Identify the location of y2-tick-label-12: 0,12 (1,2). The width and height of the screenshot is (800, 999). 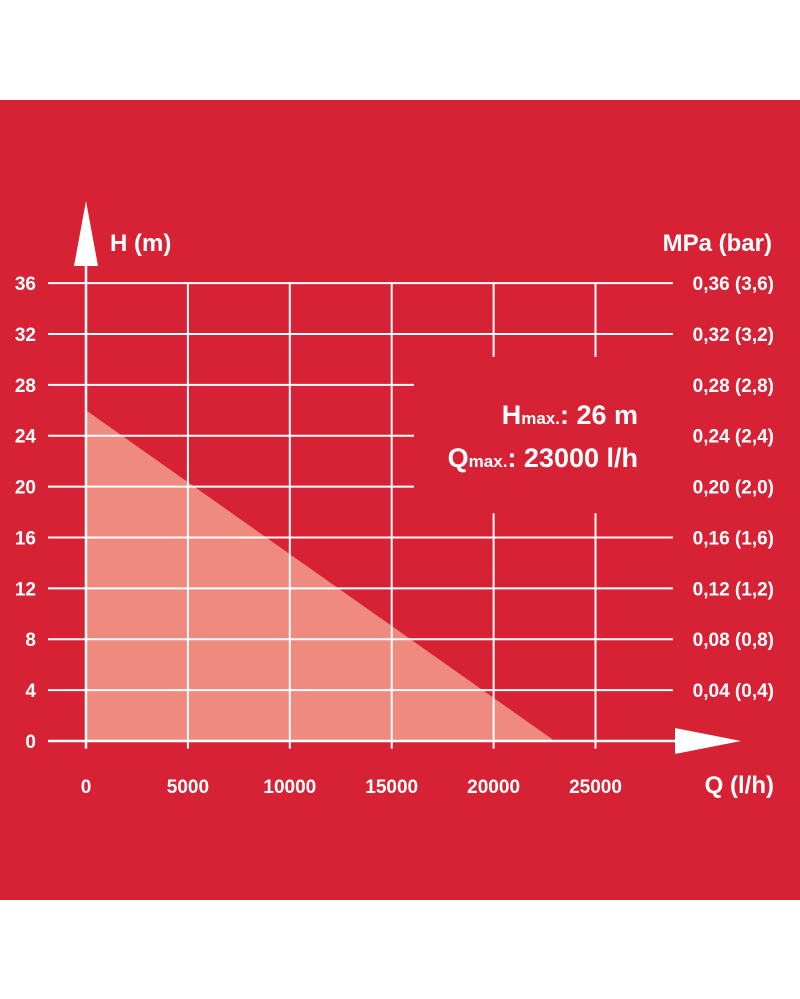
(733, 589).